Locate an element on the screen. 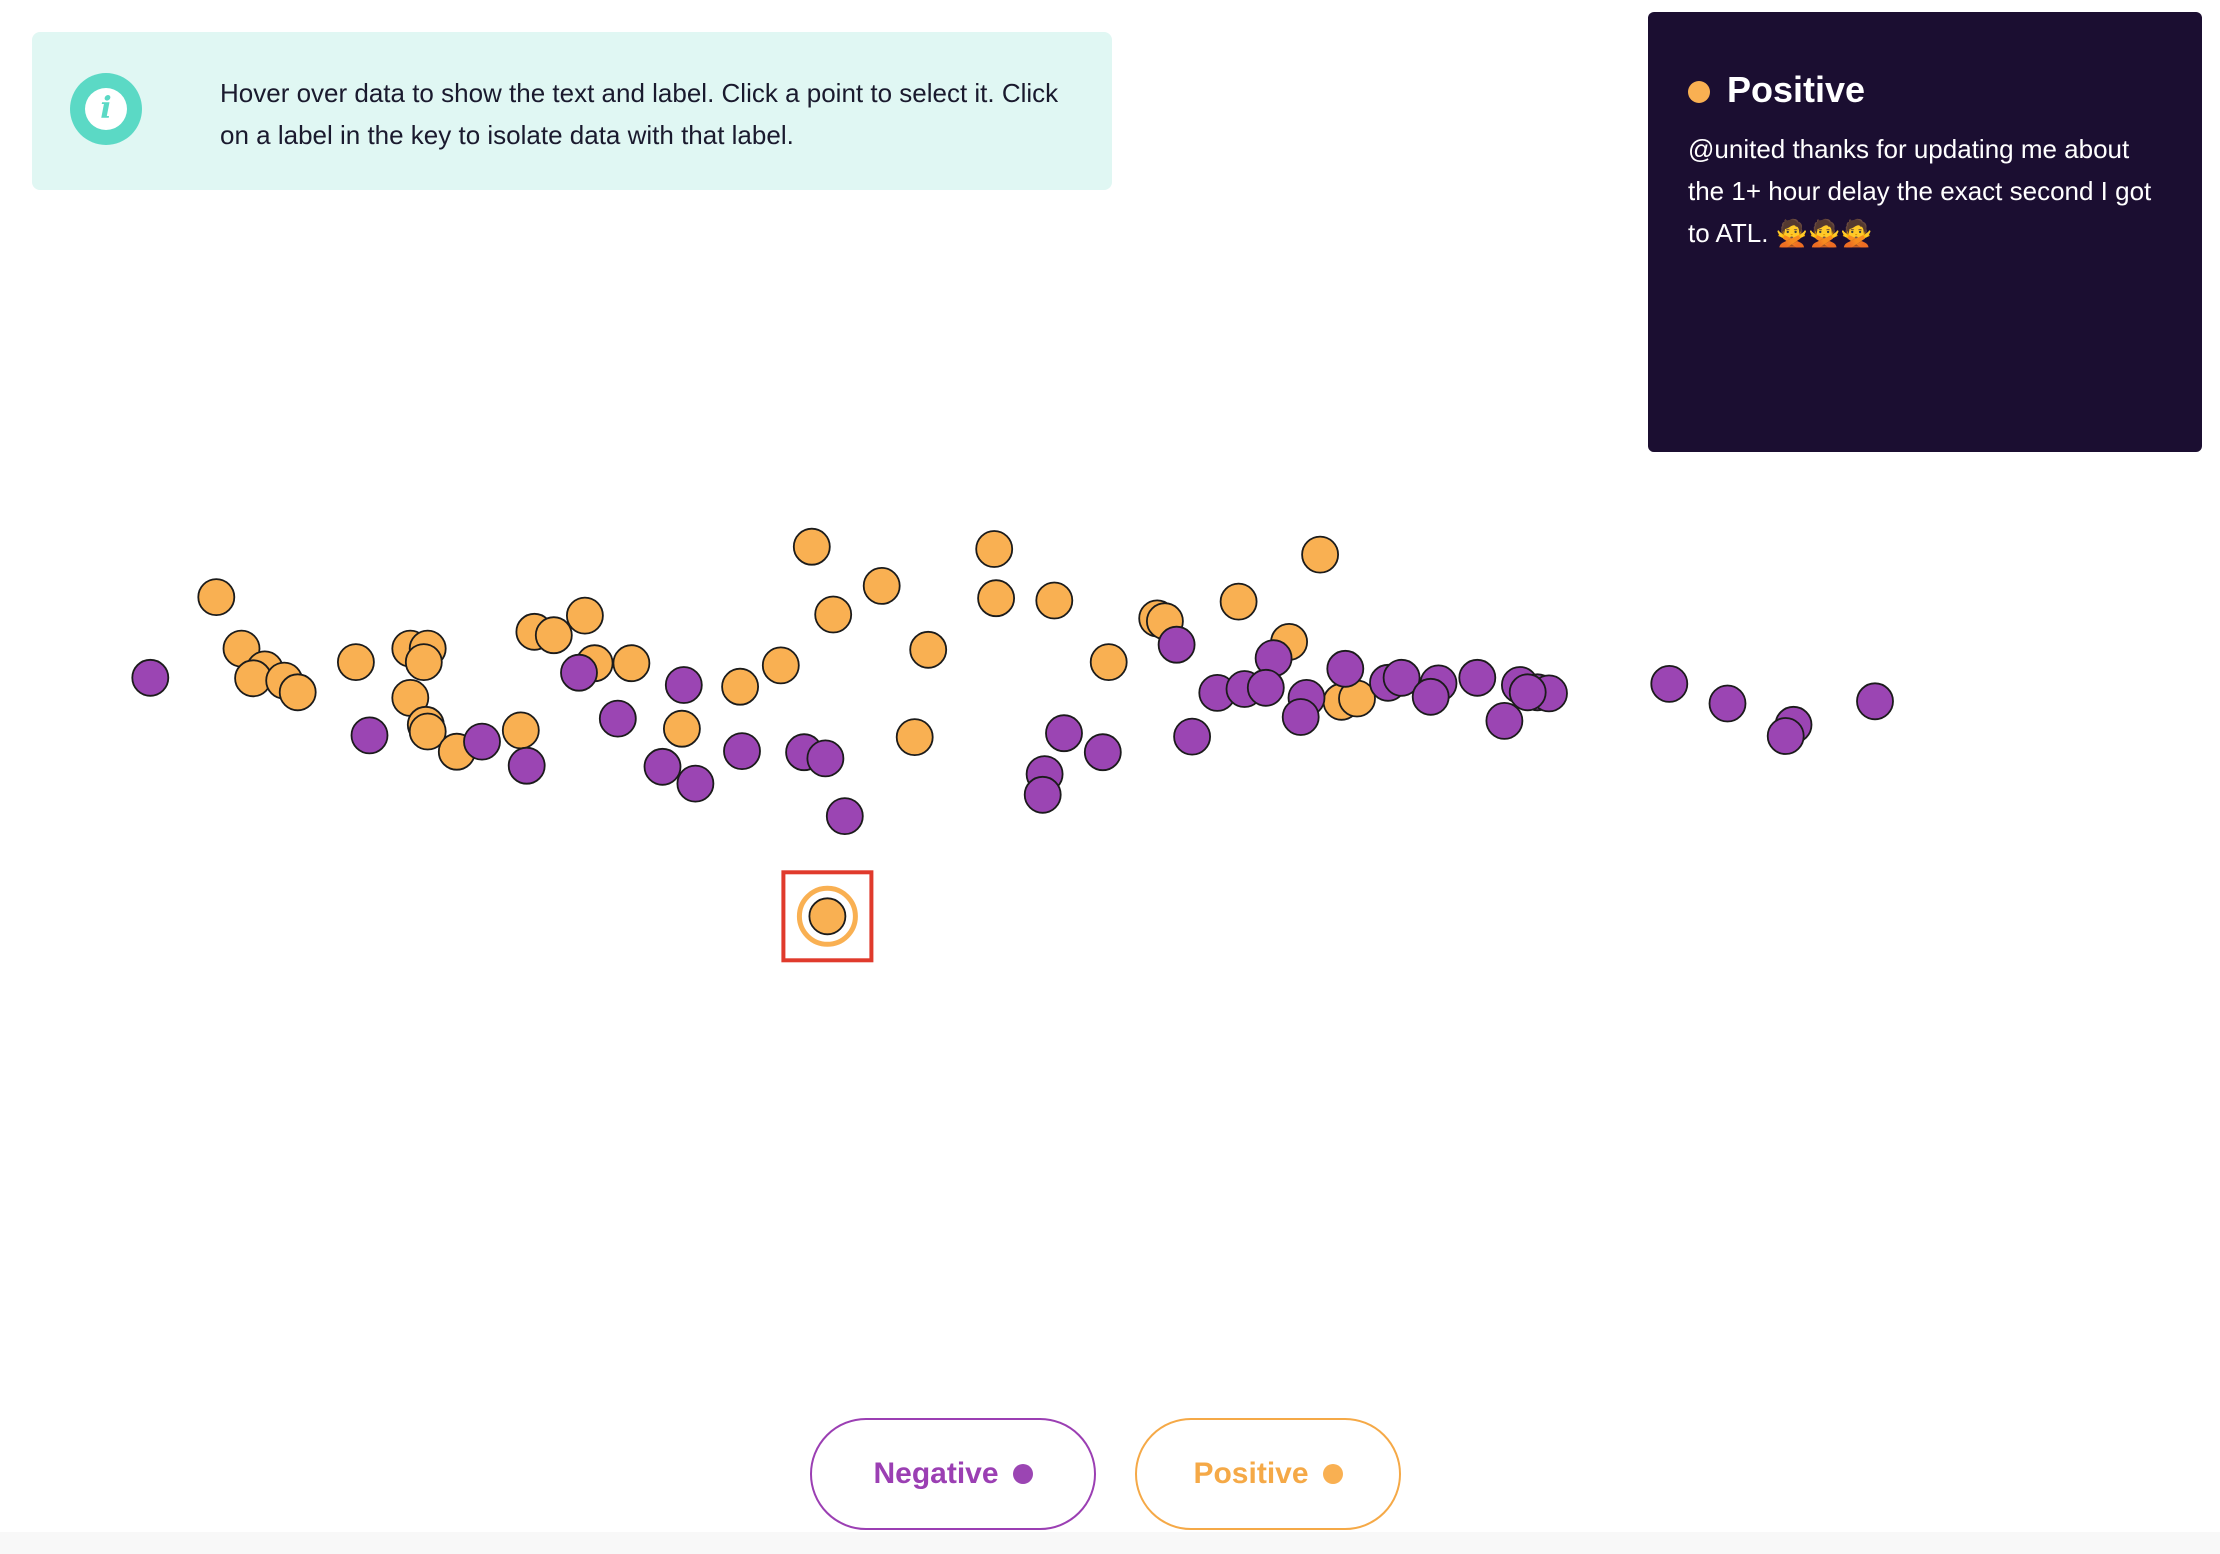  info-icon: i is located at coordinates (106, 109).